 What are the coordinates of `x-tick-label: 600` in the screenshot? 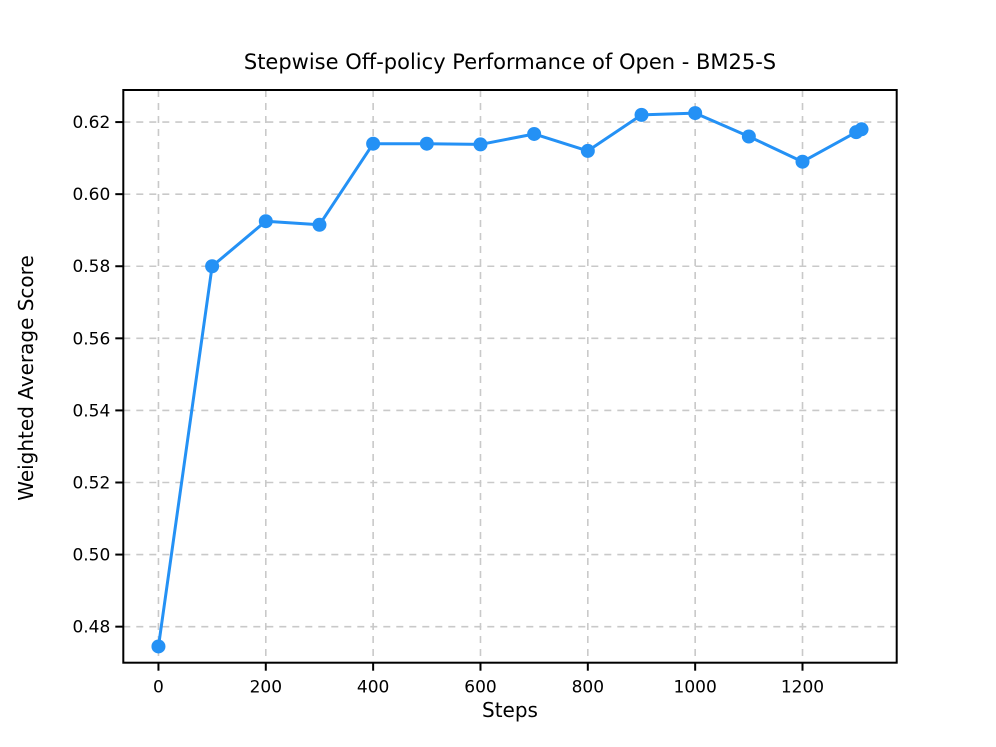 It's located at (480, 688).